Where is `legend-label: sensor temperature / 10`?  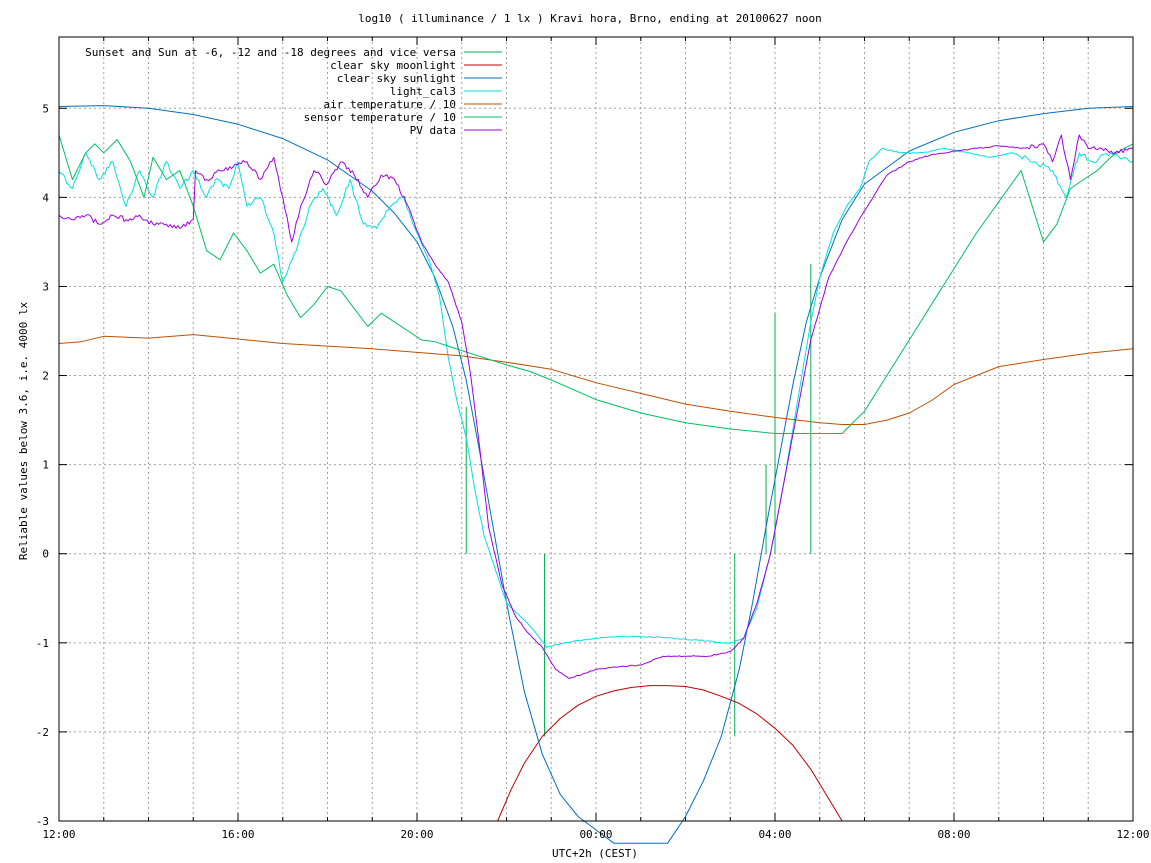 legend-label: sensor temperature / 10 is located at coordinates (380, 117).